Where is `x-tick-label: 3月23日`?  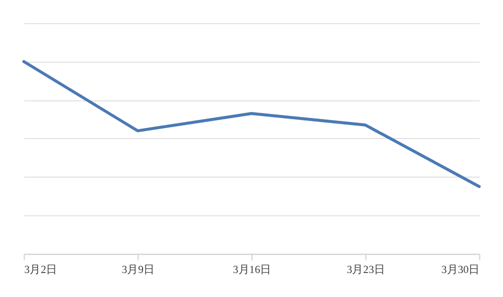 x-tick-label: 3月23日 is located at coordinates (366, 270).